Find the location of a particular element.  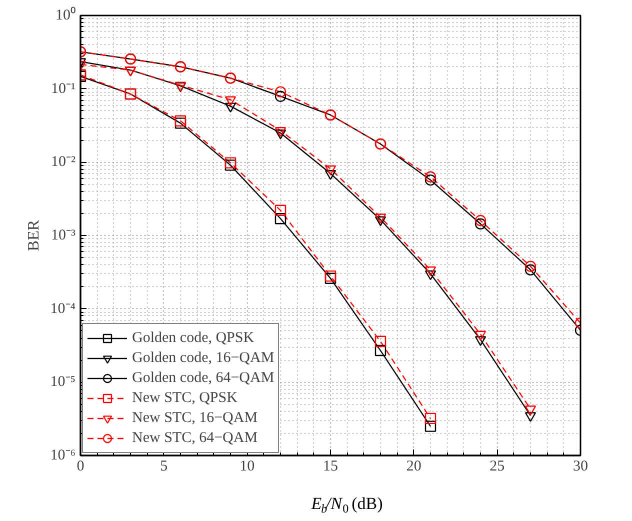

y-tick-label: 10⁻⁴ is located at coordinates (63, 308).